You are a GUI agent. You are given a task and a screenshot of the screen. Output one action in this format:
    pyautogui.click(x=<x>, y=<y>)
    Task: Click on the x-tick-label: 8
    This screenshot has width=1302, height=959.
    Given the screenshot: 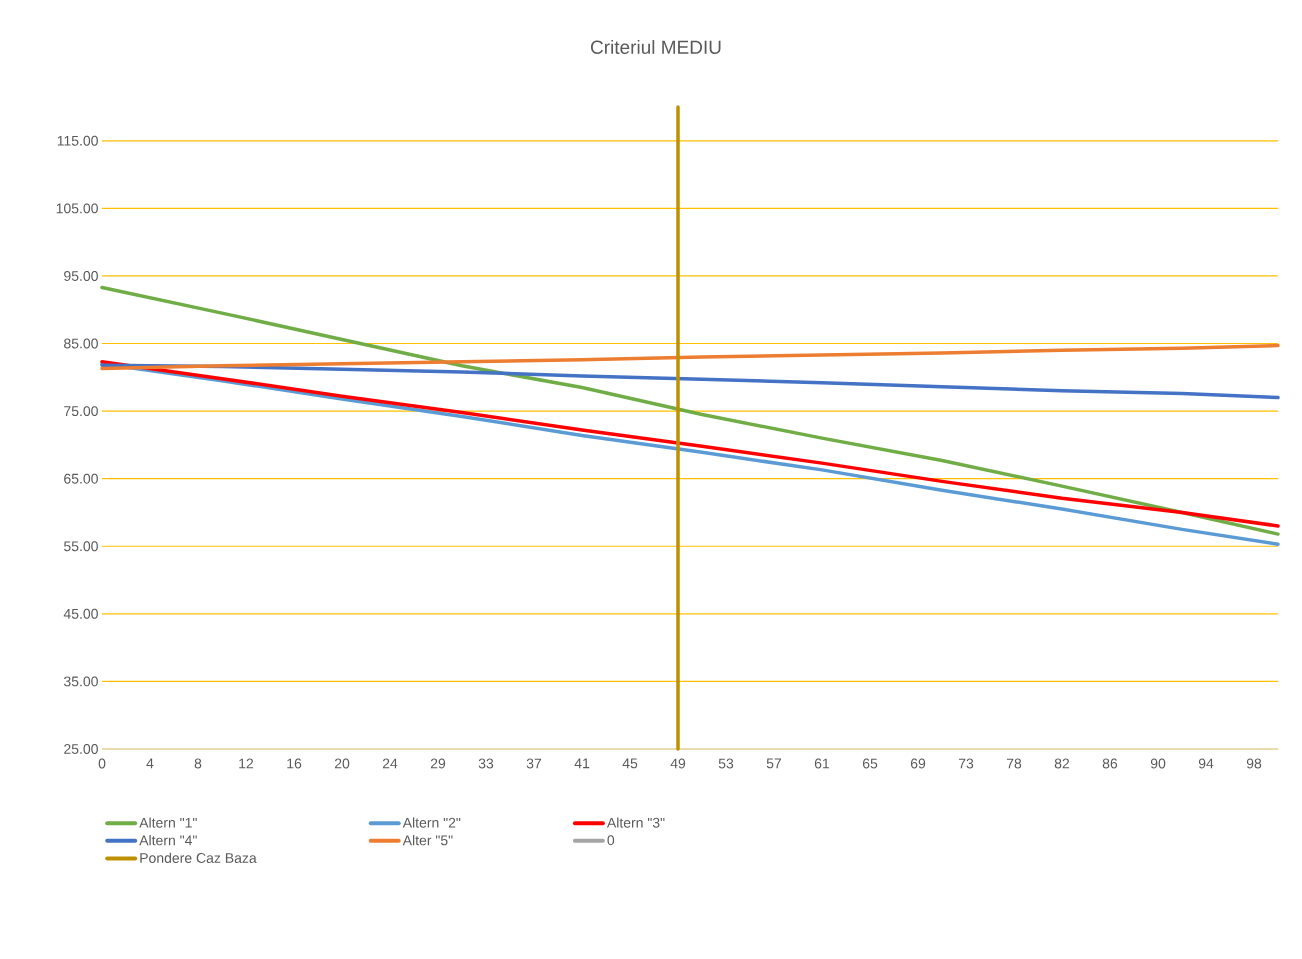 What is the action you would take?
    pyautogui.click(x=198, y=763)
    